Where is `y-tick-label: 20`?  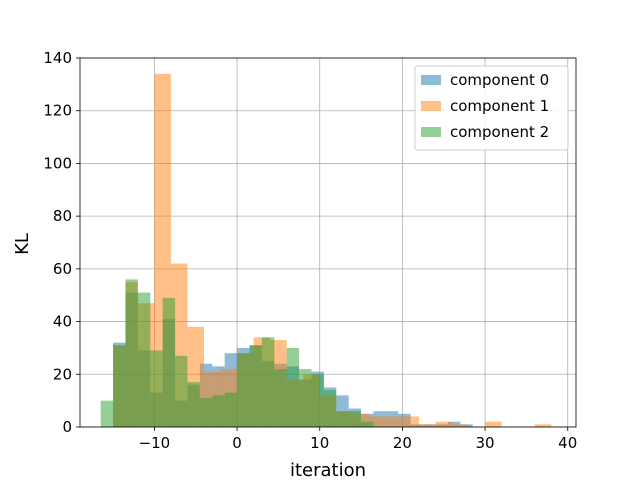 y-tick-label: 20 is located at coordinates (62, 374).